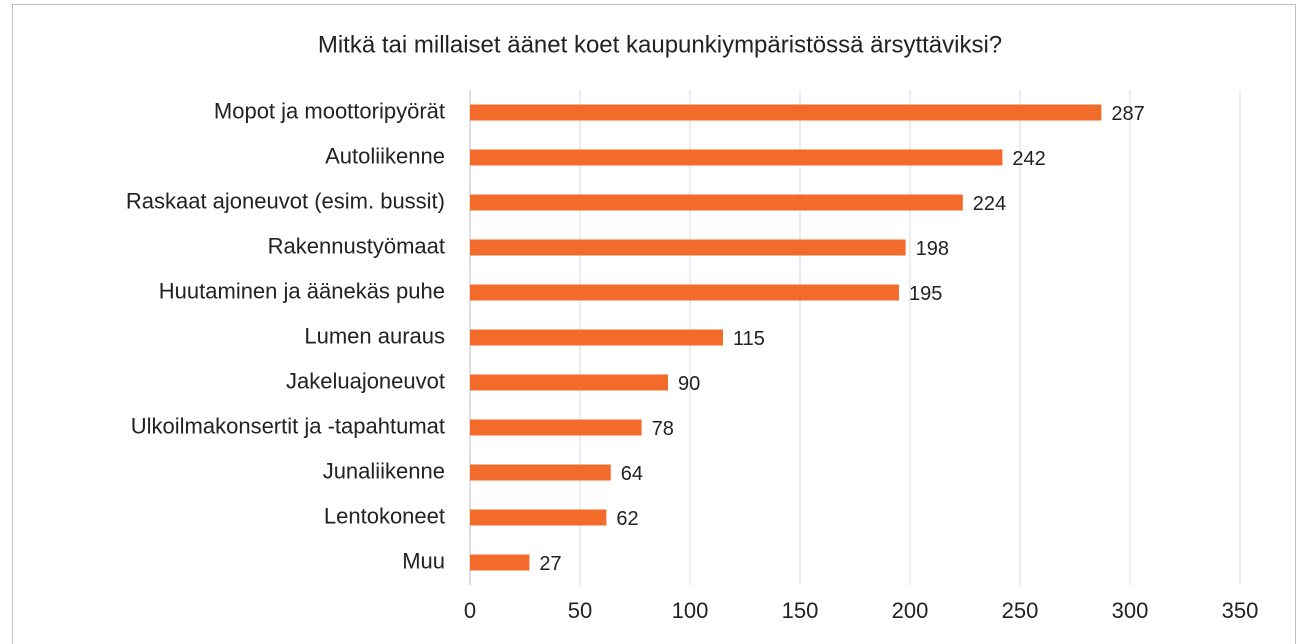  What do you see at coordinates (384, 515) in the screenshot?
I see `y-tick-label: Lentokoneet` at bounding box center [384, 515].